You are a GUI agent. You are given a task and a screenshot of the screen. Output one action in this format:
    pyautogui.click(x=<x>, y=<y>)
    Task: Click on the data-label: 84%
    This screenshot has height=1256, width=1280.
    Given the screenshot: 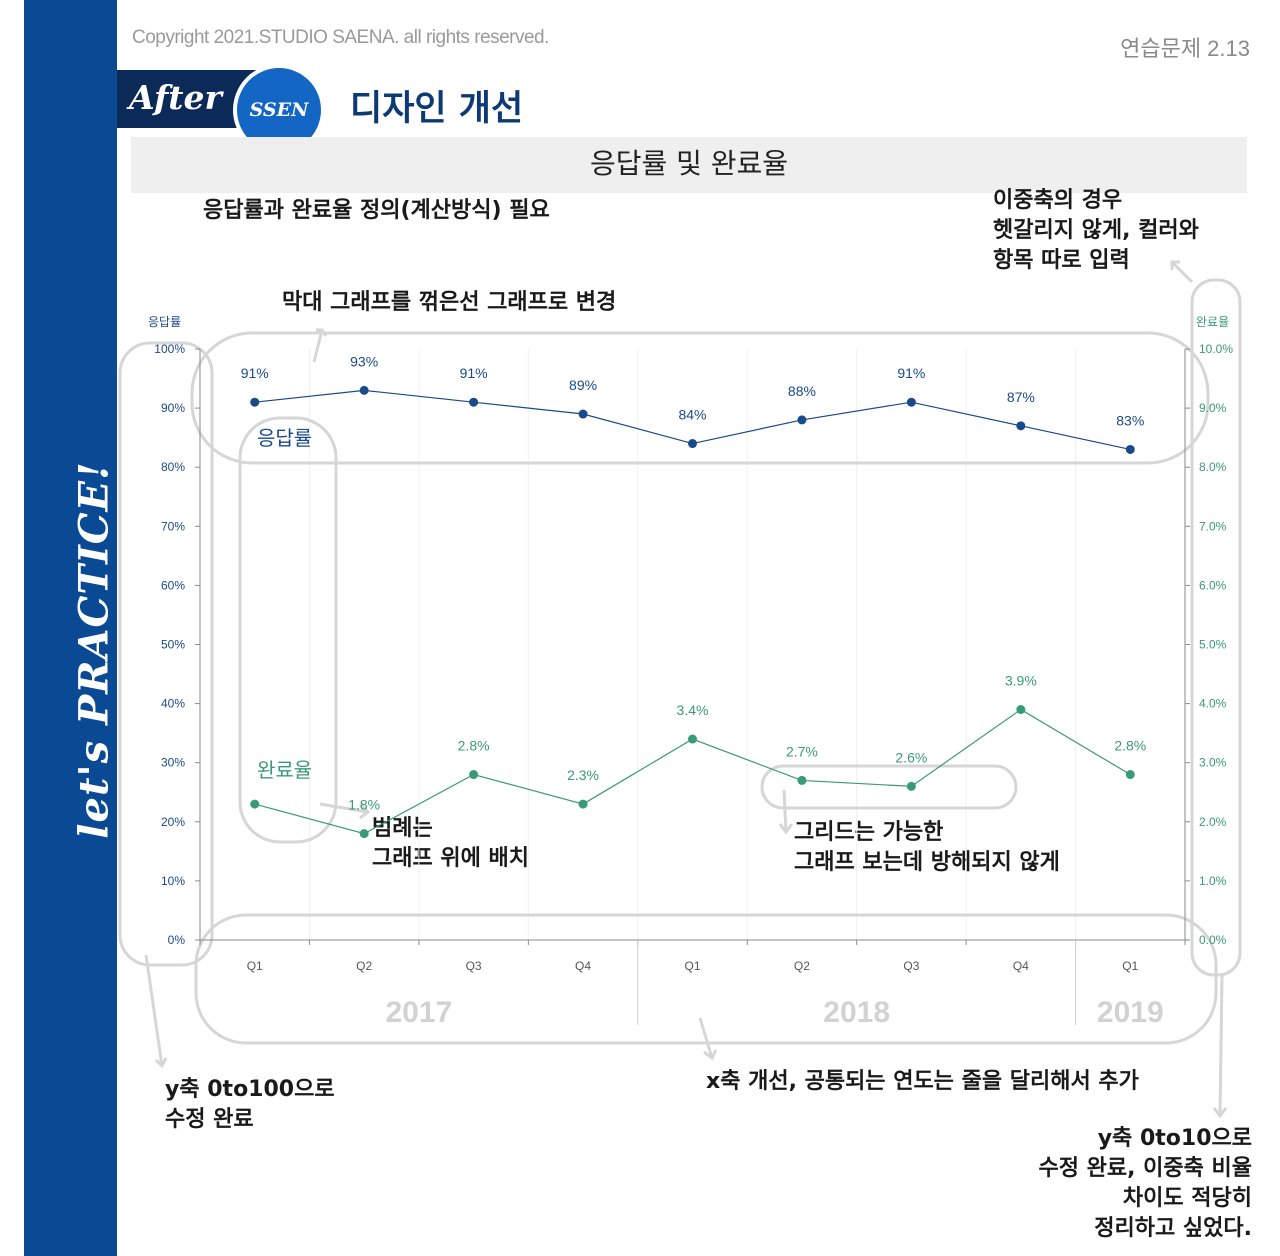 What is the action you would take?
    pyautogui.click(x=692, y=415)
    